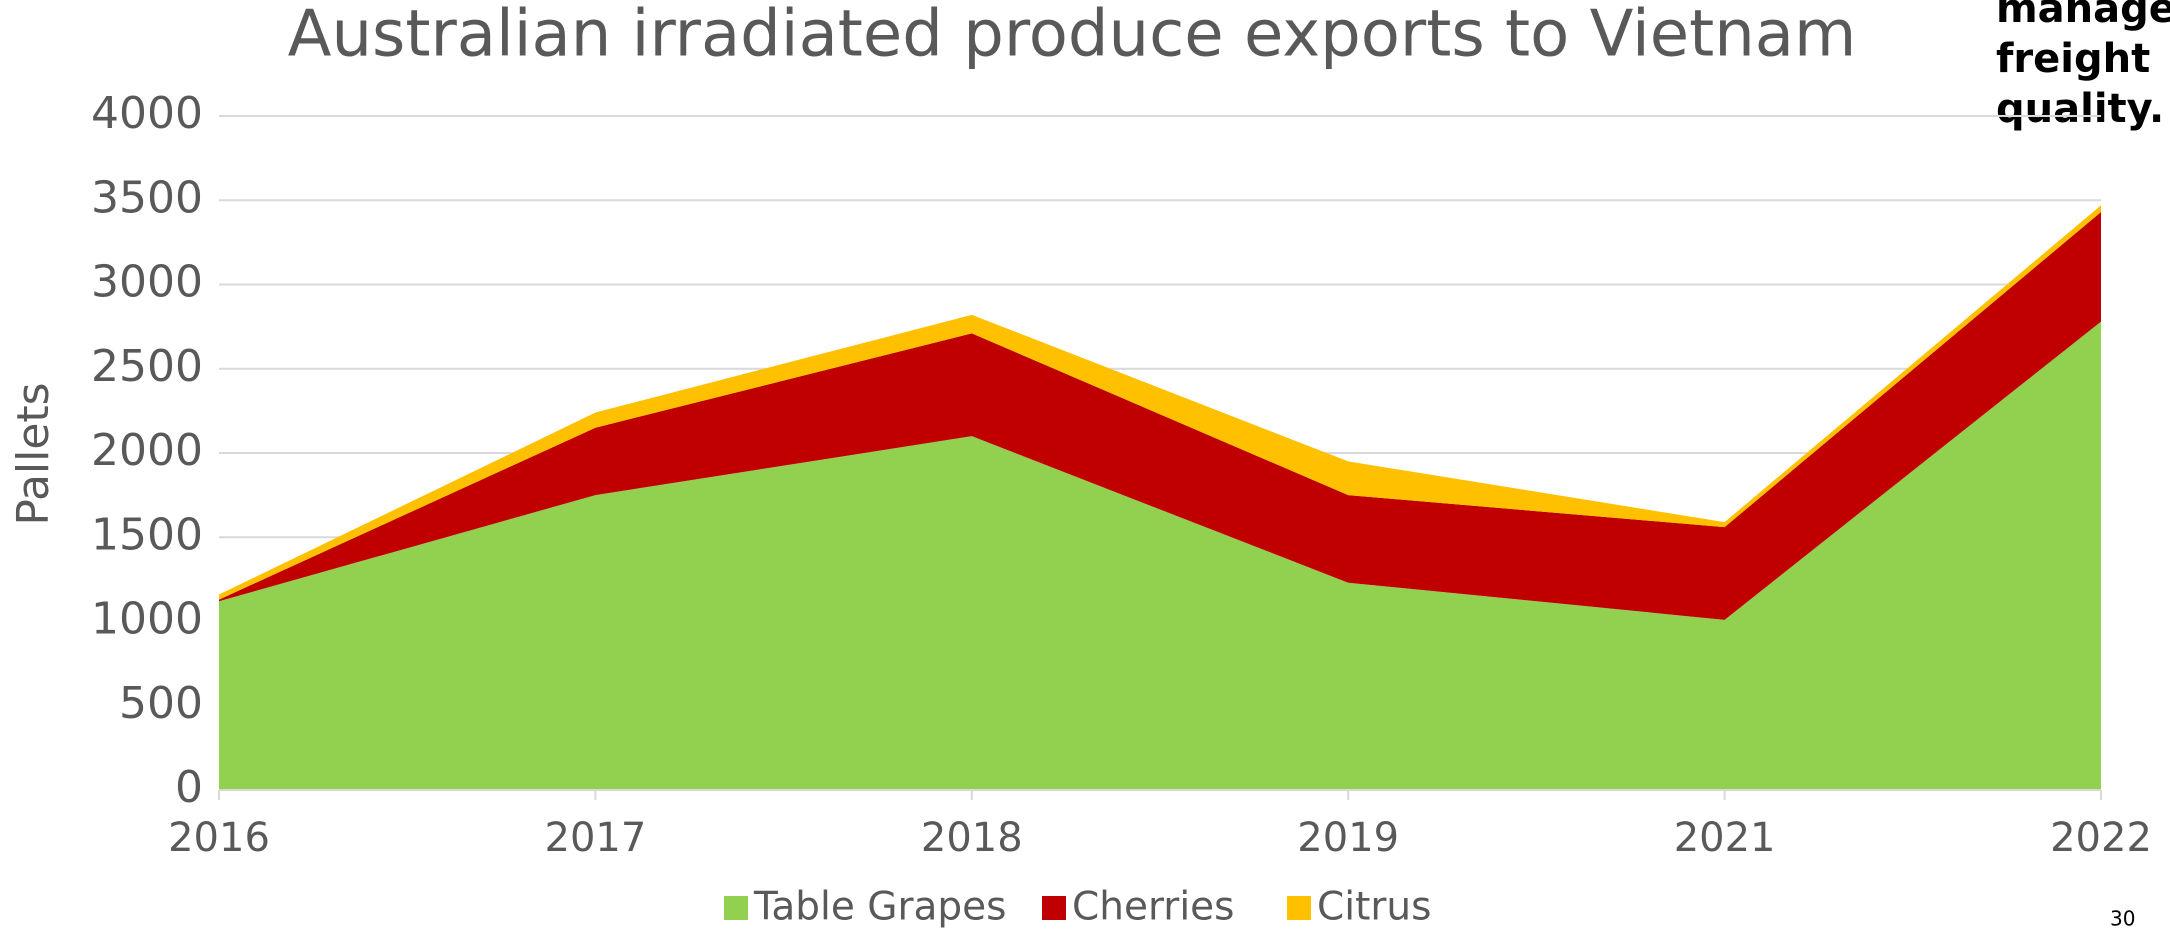  Describe the element at coordinates (147, 113) in the screenshot. I see `y-tick-label: 4000` at that location.